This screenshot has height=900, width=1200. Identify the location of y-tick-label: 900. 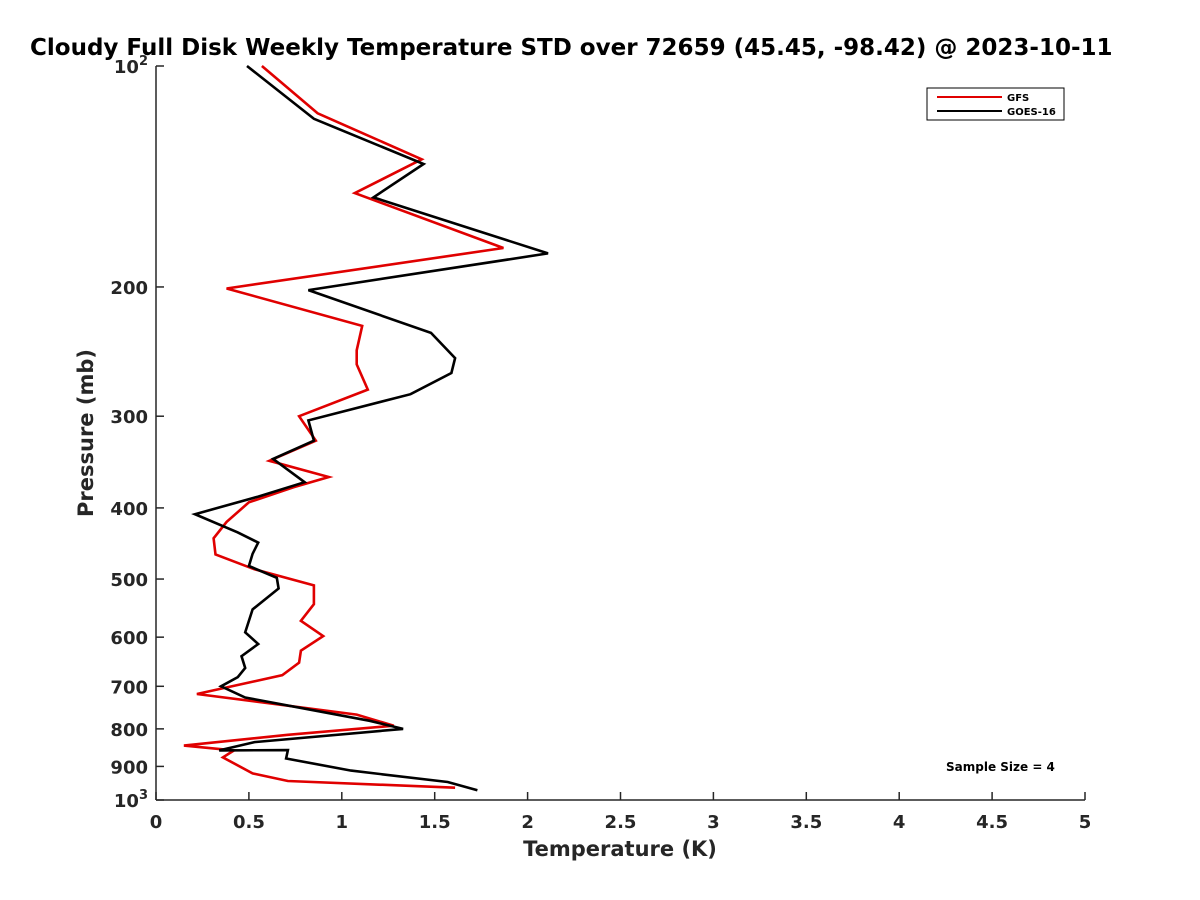
(129, 767).